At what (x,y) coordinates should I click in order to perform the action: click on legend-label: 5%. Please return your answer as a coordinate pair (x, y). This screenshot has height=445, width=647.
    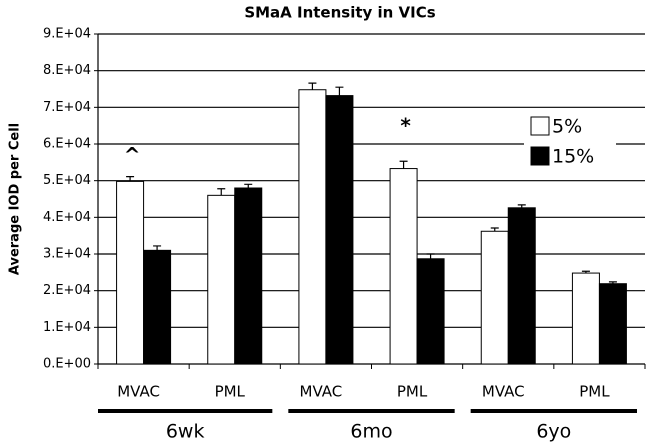
    Looking at the image, I should click on (567, 127).